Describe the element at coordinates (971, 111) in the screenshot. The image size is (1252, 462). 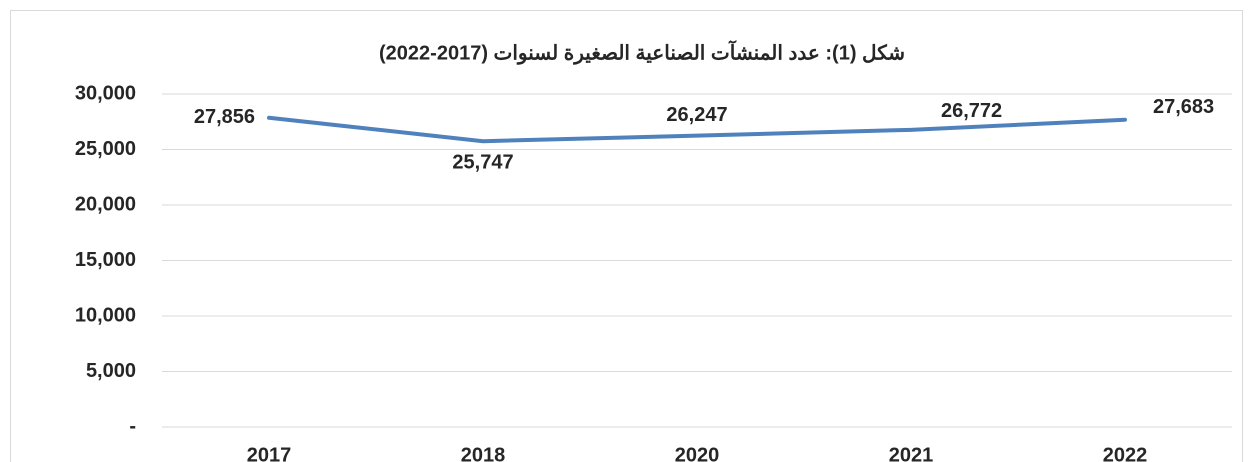
I see `data-label: 26,772` at that location.